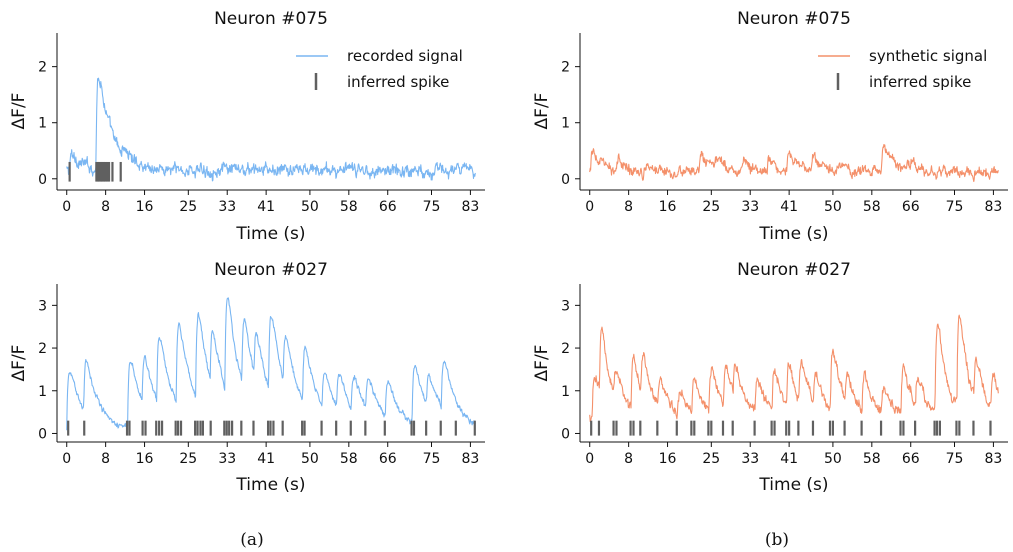  I want to click on legend-label-signal: synthetic signal, so click(928, 56).